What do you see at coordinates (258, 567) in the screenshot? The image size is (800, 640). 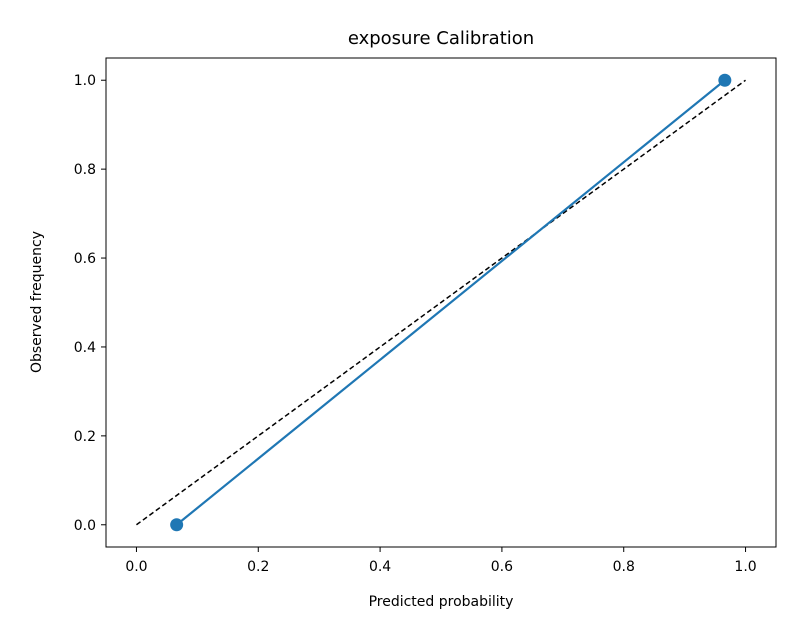 I see `x-tick-label: 0.2` at bounding box center [258, 567].